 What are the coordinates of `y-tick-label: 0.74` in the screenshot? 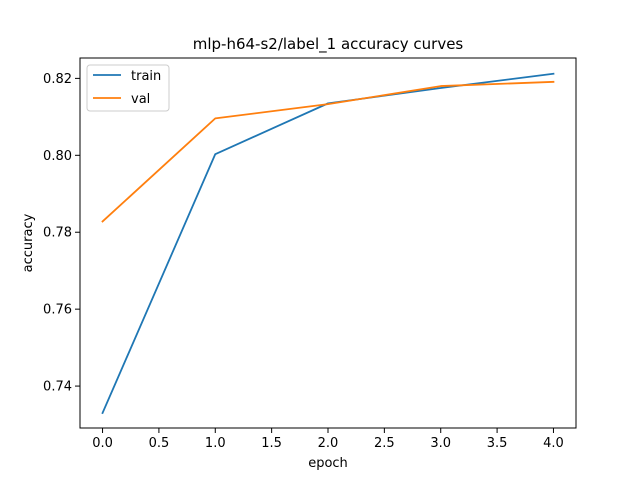 It's located at (57, 387).